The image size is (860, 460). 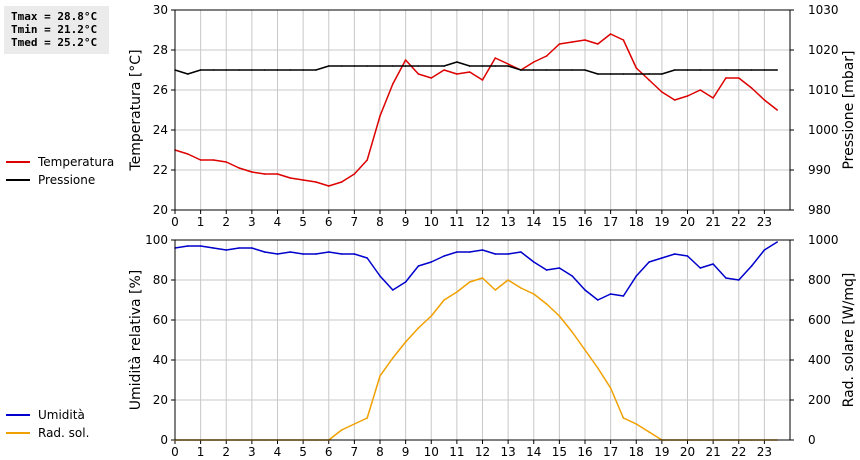 What do you see at coordinates (812, 440) in the screenshot?
I see `y2-tick-label: 0` at bounding box center [812, 440].